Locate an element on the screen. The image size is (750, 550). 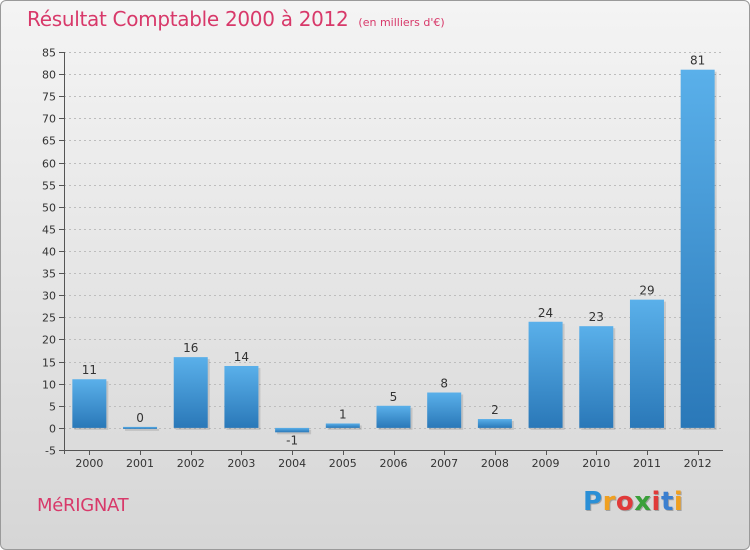
proxiti-logo: Proxiti is located at coordinates (633, 502).